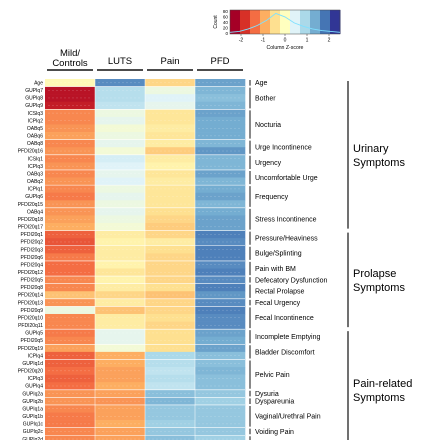 The height and width of the screenshot is (440, 421). I want to click on column-header-0: Mild/, so click(70, 53).